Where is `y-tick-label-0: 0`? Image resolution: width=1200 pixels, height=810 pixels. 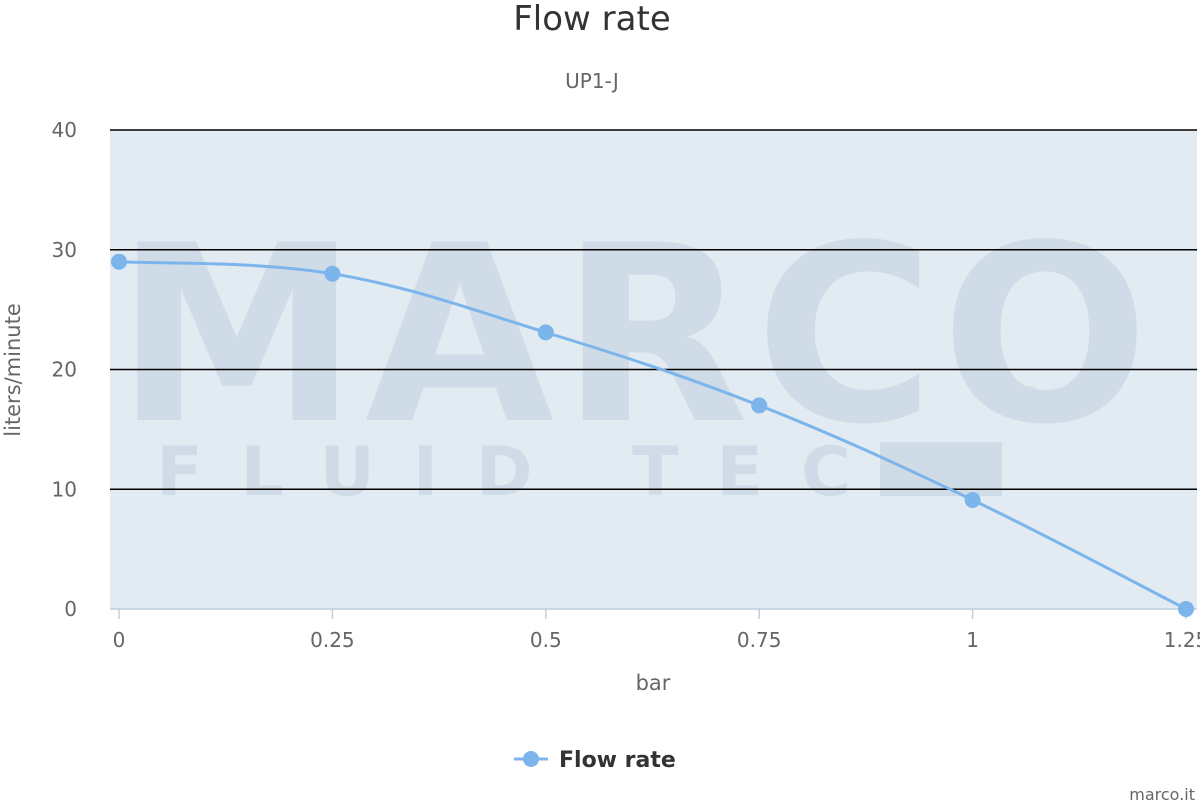 y-tick-label-0: 0 is located at coordinates (70, 609).